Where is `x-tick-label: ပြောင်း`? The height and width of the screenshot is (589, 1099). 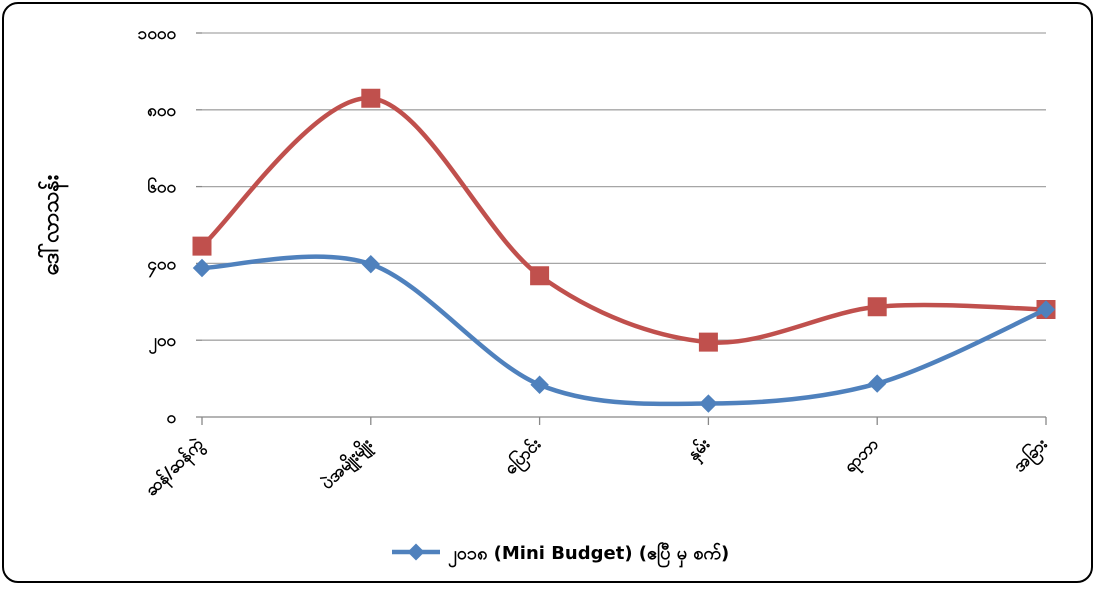
x-tick-label: ပြောင်း is located at coordinates (524, 457).